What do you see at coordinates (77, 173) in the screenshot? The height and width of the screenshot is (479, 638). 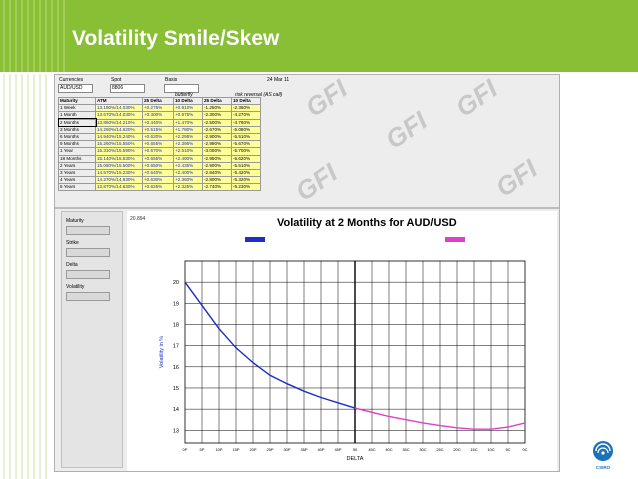 I see `maturity-cell: 3 Years` at bounding box center [77, 173].